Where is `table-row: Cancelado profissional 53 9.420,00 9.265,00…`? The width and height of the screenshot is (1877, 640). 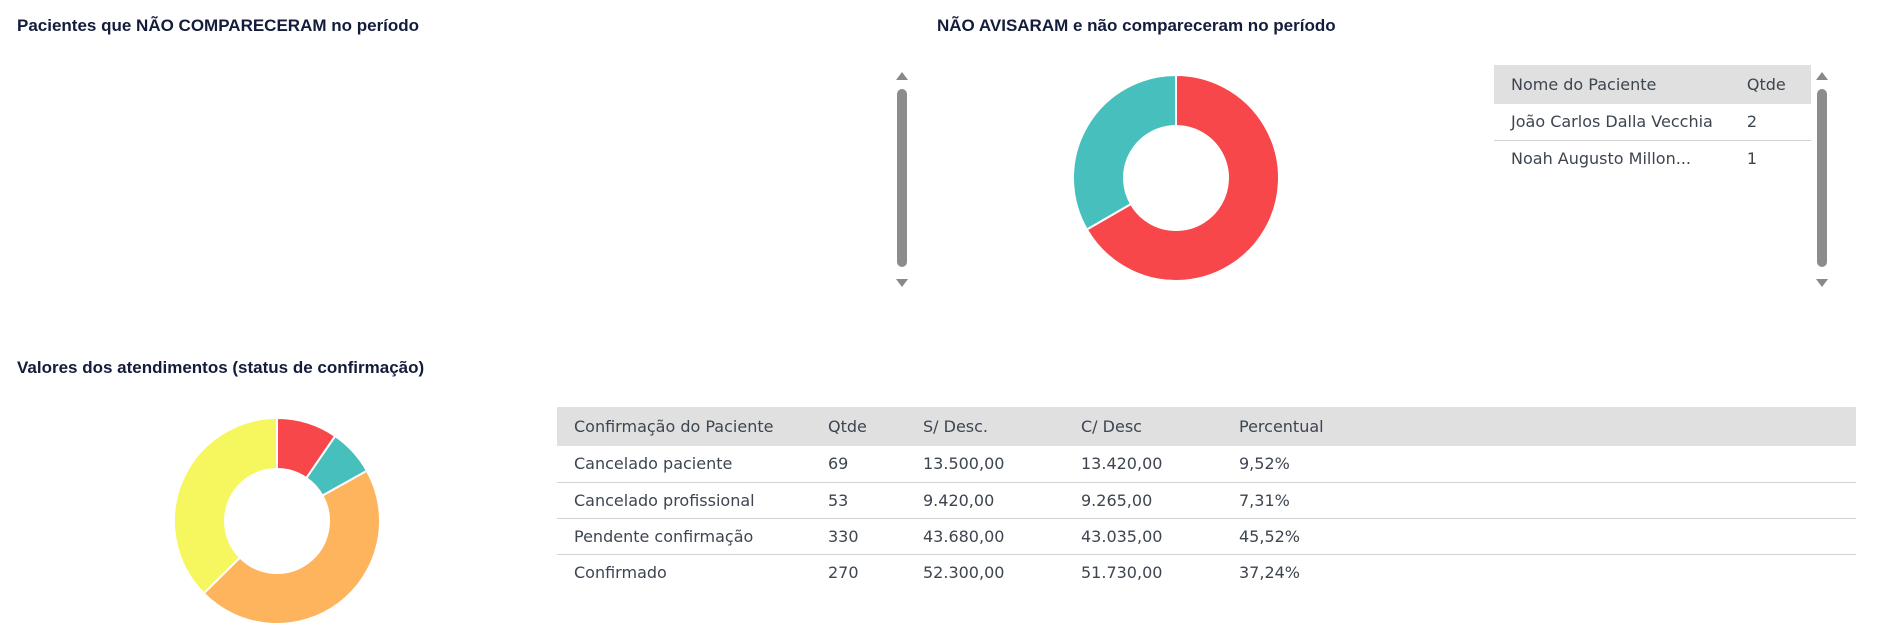 table-row: Cancelado profissional 53 9.420,00 9.265,00… is located at coordinates (1206, 500).